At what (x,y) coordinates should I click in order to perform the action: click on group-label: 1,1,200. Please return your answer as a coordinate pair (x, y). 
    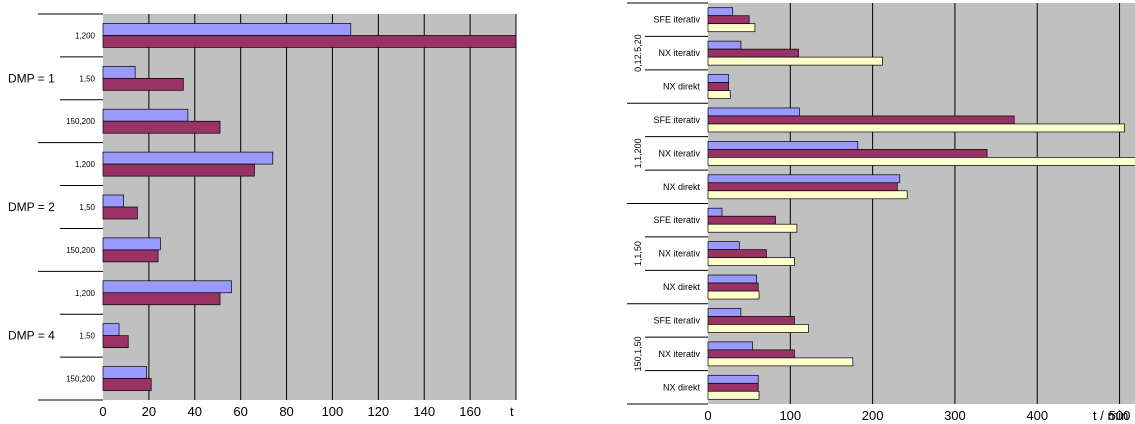
    Looking at the image, I should click on (638, 153).